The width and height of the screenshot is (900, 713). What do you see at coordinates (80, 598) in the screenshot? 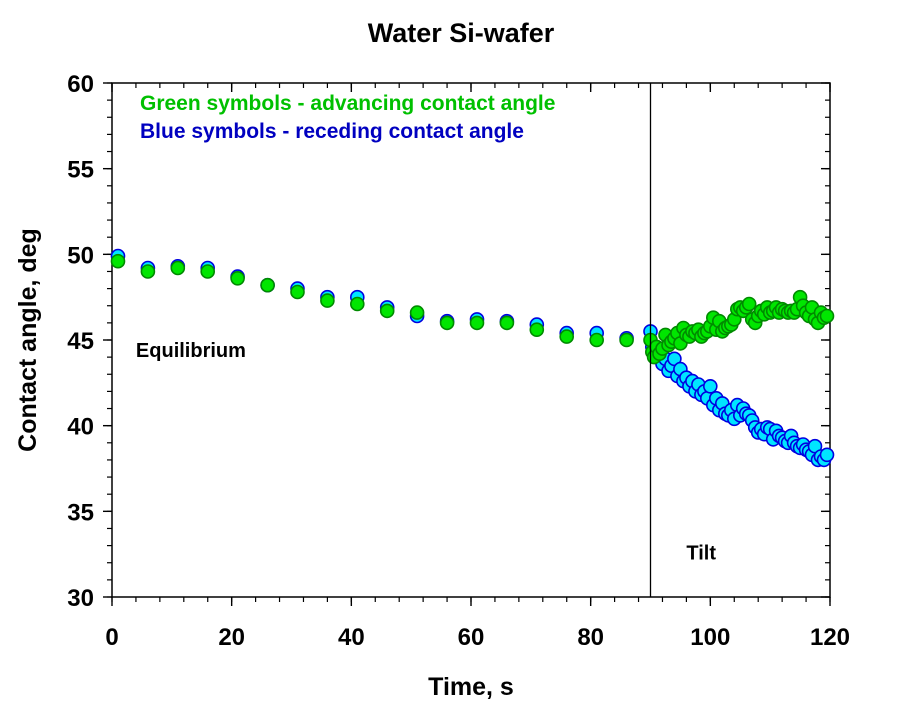
I see `y-tick-label: 30` at bounding box center [80, 598].